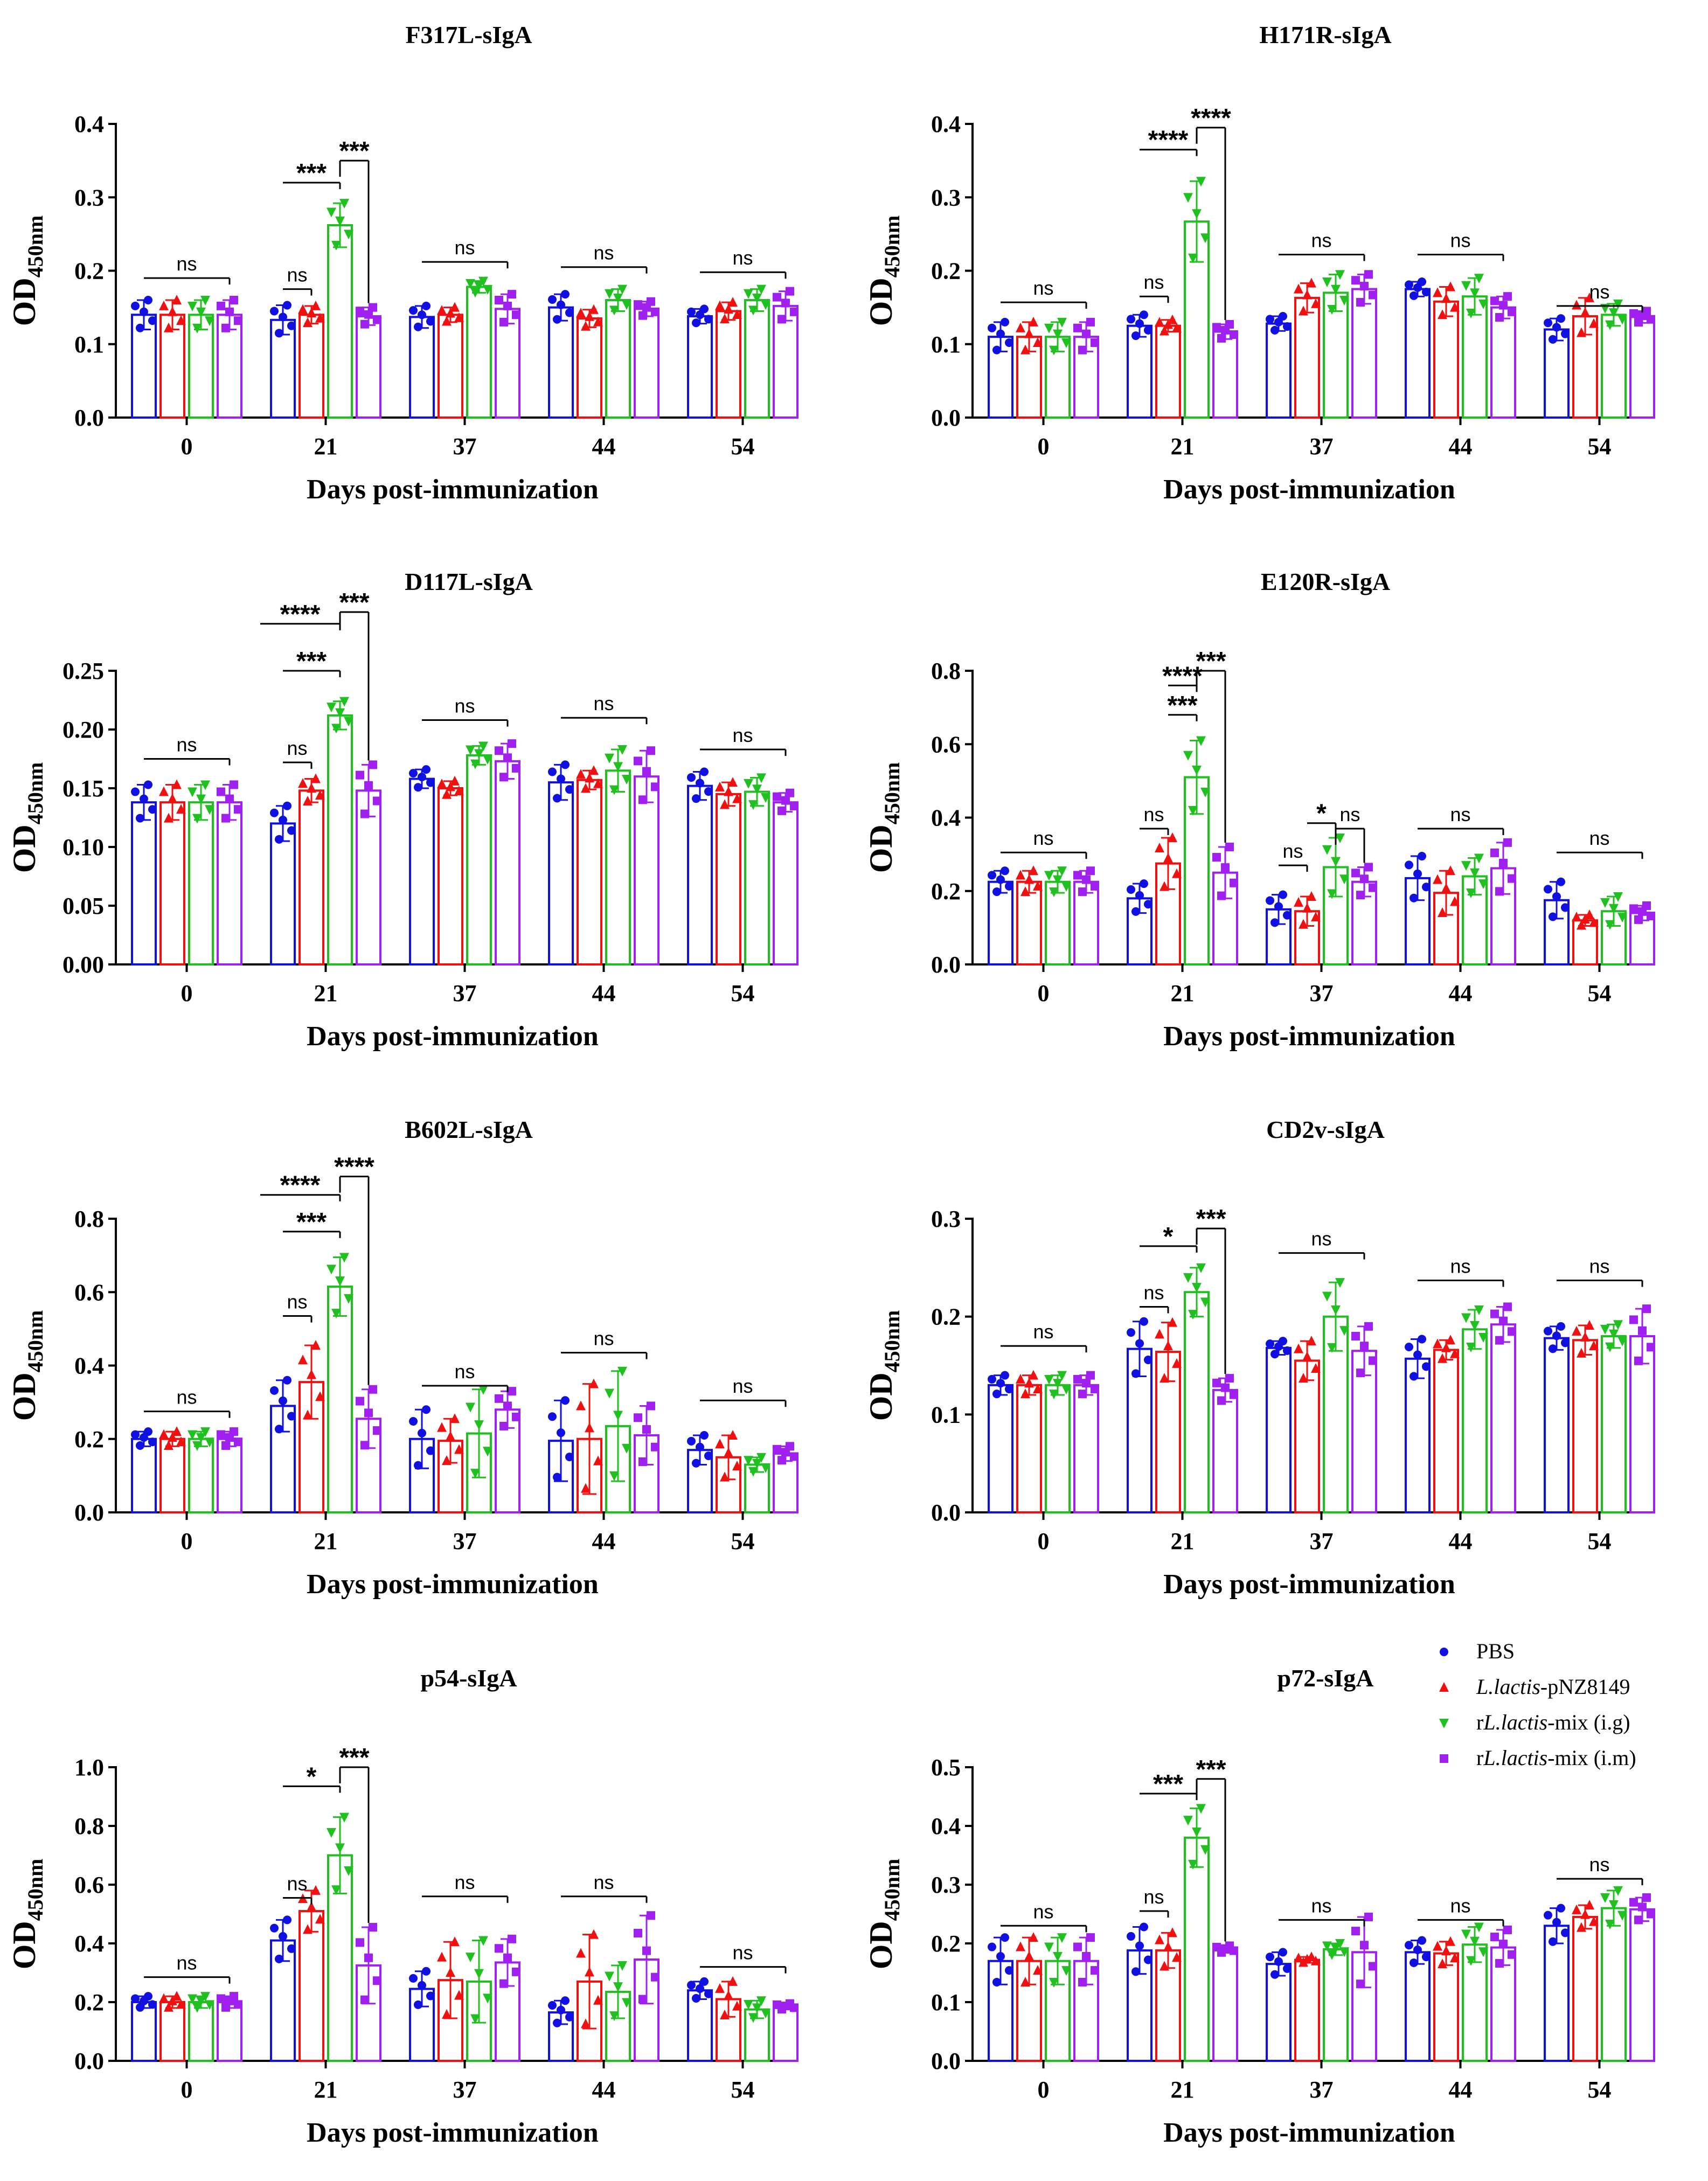  What do you see at coordinates (1211, 745) in the screenshot?
I see `significance-bracket: ***` at bounding box center [1211, 745].